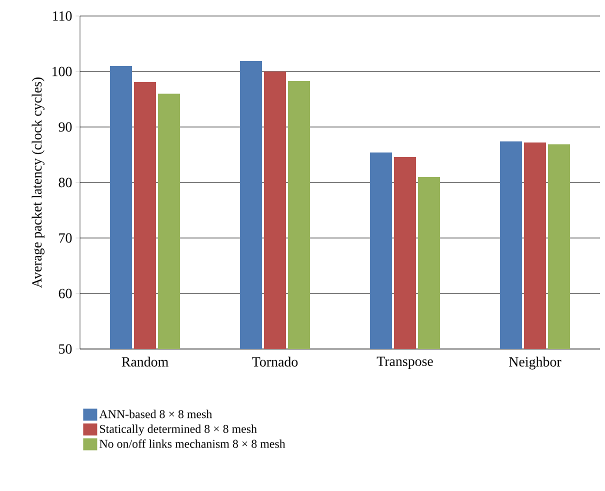 Image resolution: width=605 pixels, height=491 pixels. Describe the element at coordinates (155, 414) in the screenshot. I see `legend-label: ANN-based 8 × 8 mesh` at that location.